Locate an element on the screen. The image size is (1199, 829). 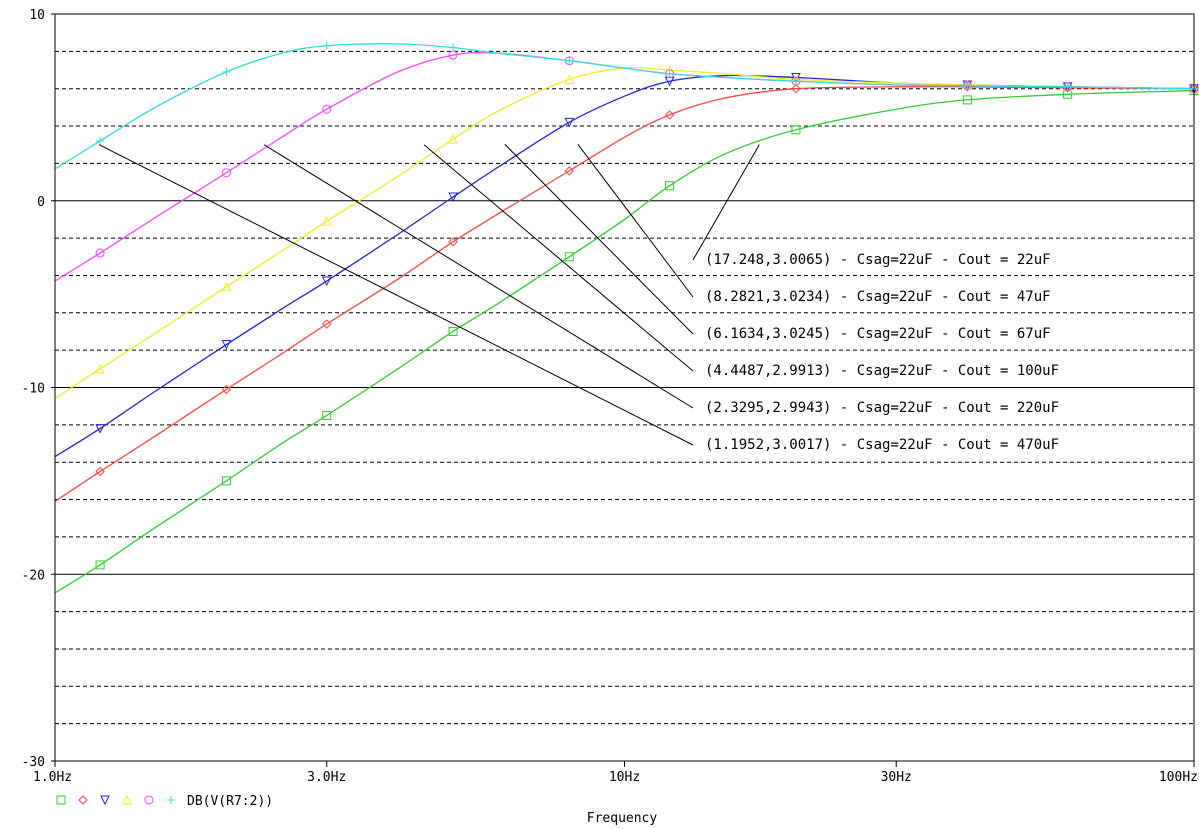
y-axis-ticks: 10 0 -10 -20 -30 is located at coordinates (38, 389).